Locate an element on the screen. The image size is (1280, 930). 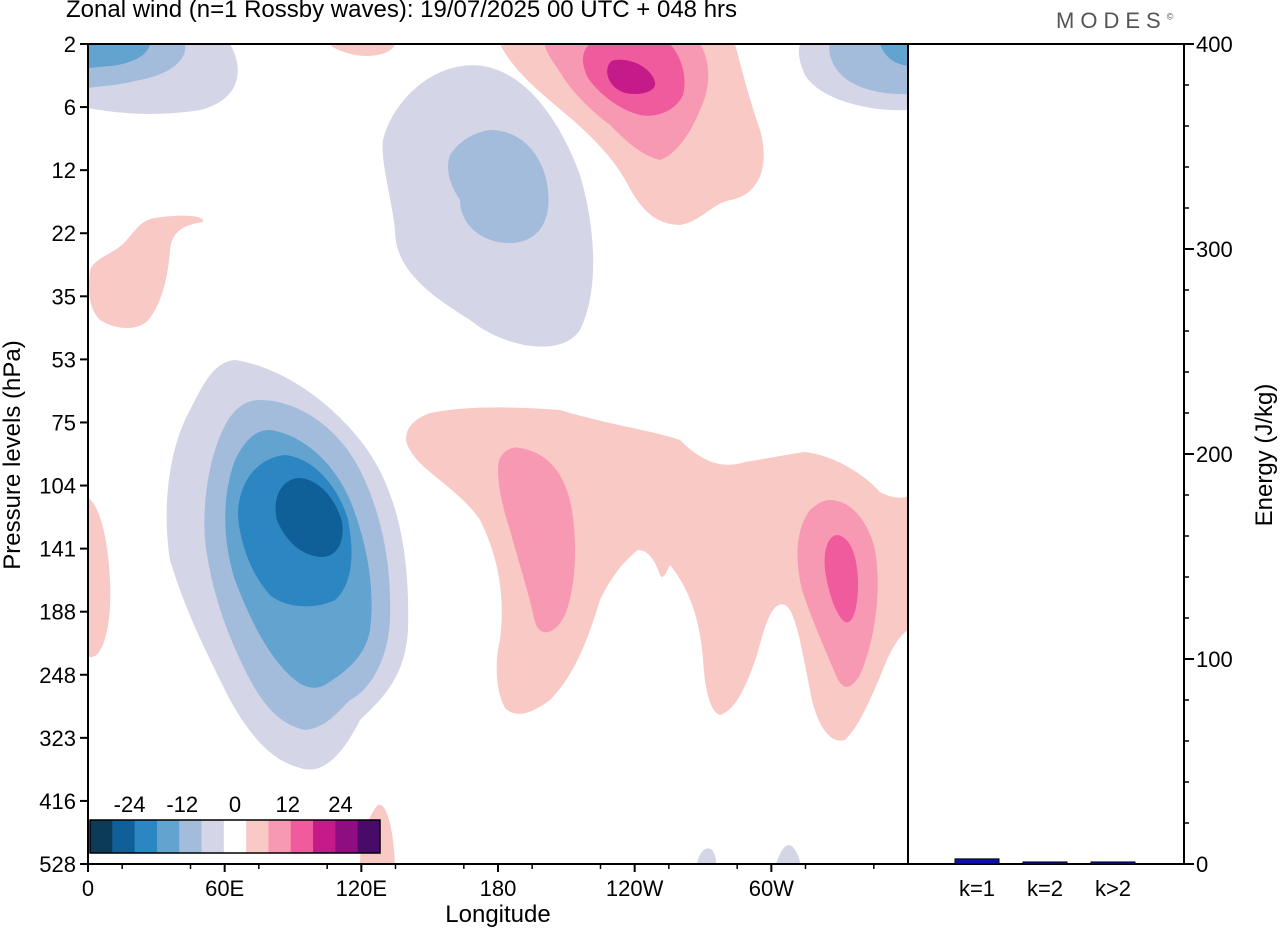
x-tick-label: 60E is located at coordinates (224, 888).